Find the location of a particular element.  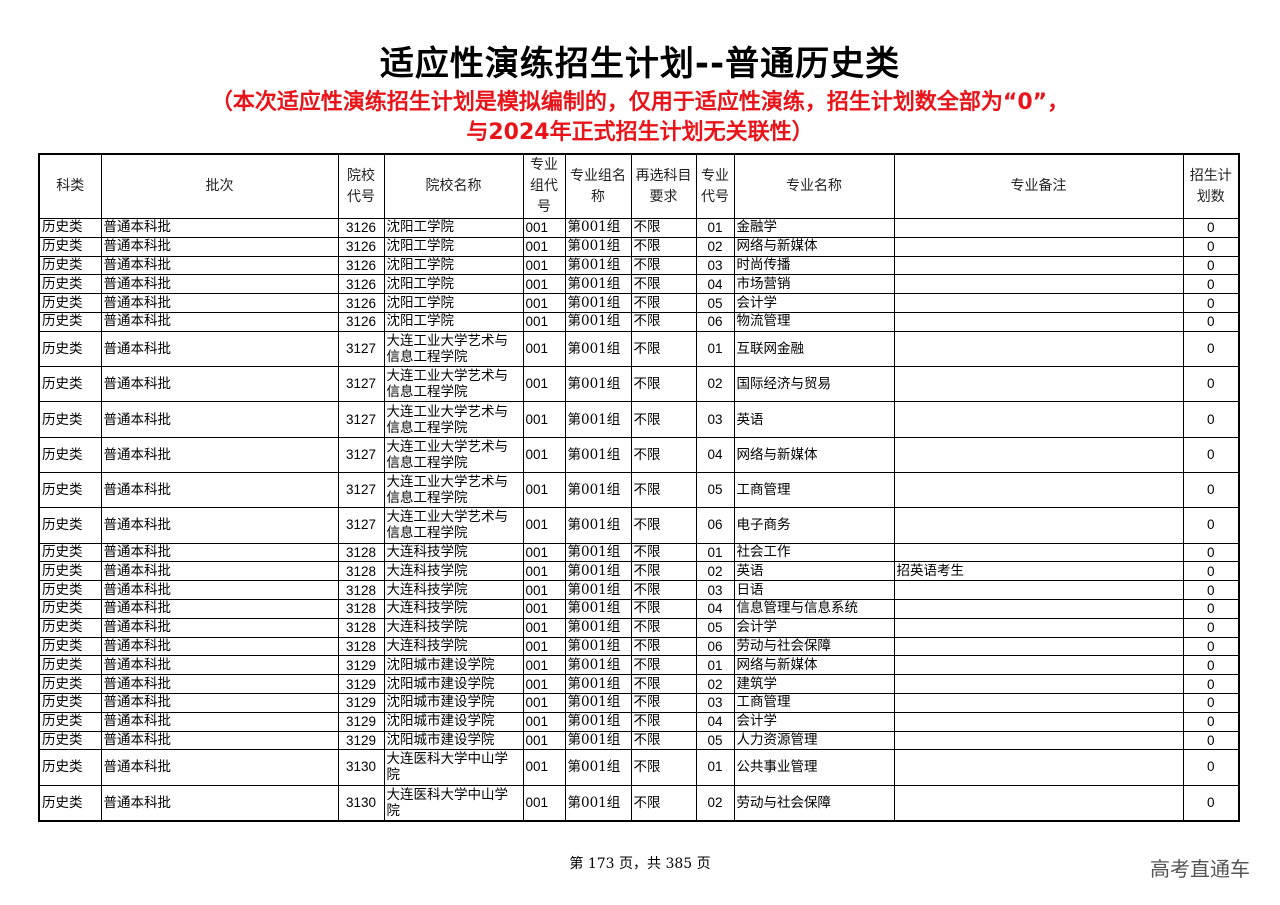

table-cell: 建筑学 is located at coordinates (814, 684).